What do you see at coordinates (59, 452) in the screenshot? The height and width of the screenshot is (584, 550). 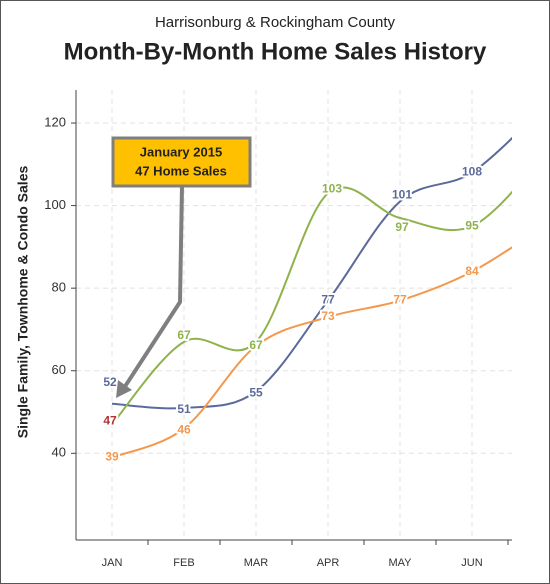 I see `y-tick-label: 40` at bounding box center [59, 452].